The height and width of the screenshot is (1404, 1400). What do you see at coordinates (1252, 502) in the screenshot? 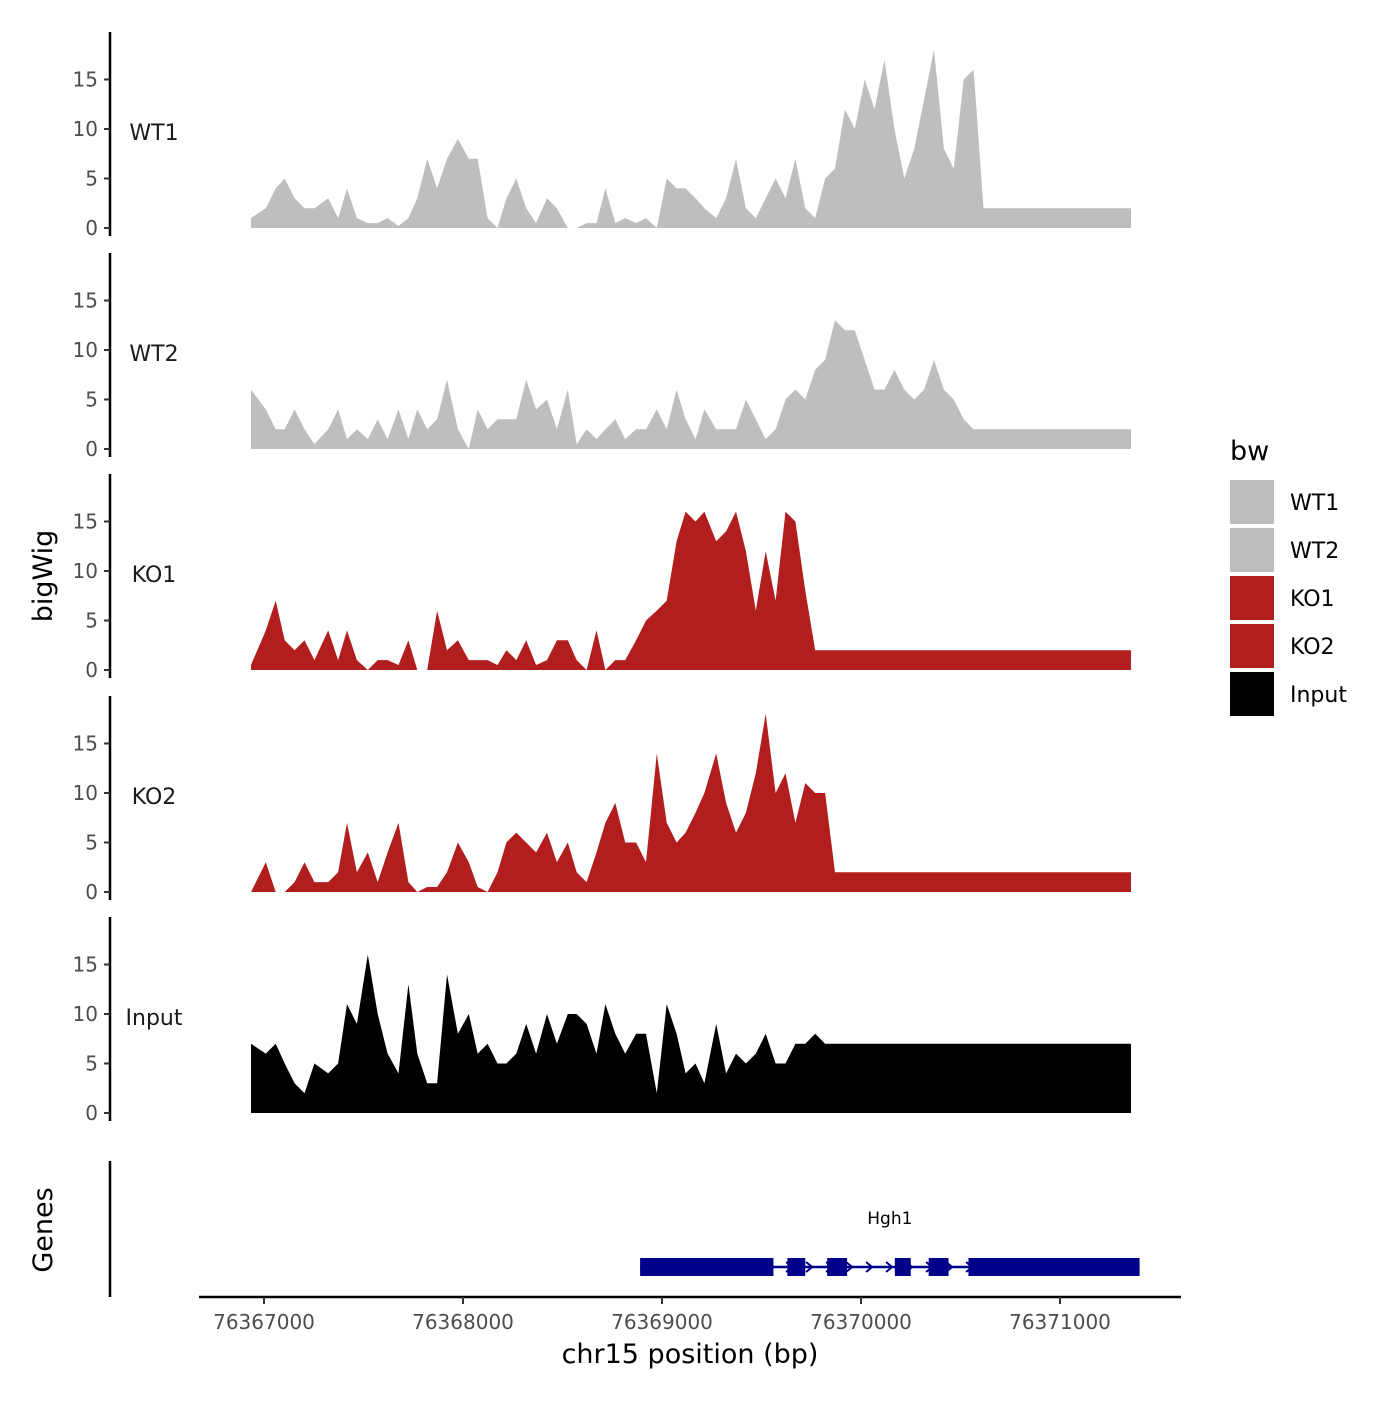
I see `legend-swatch-wt1` at bounding box center [1252, 502].